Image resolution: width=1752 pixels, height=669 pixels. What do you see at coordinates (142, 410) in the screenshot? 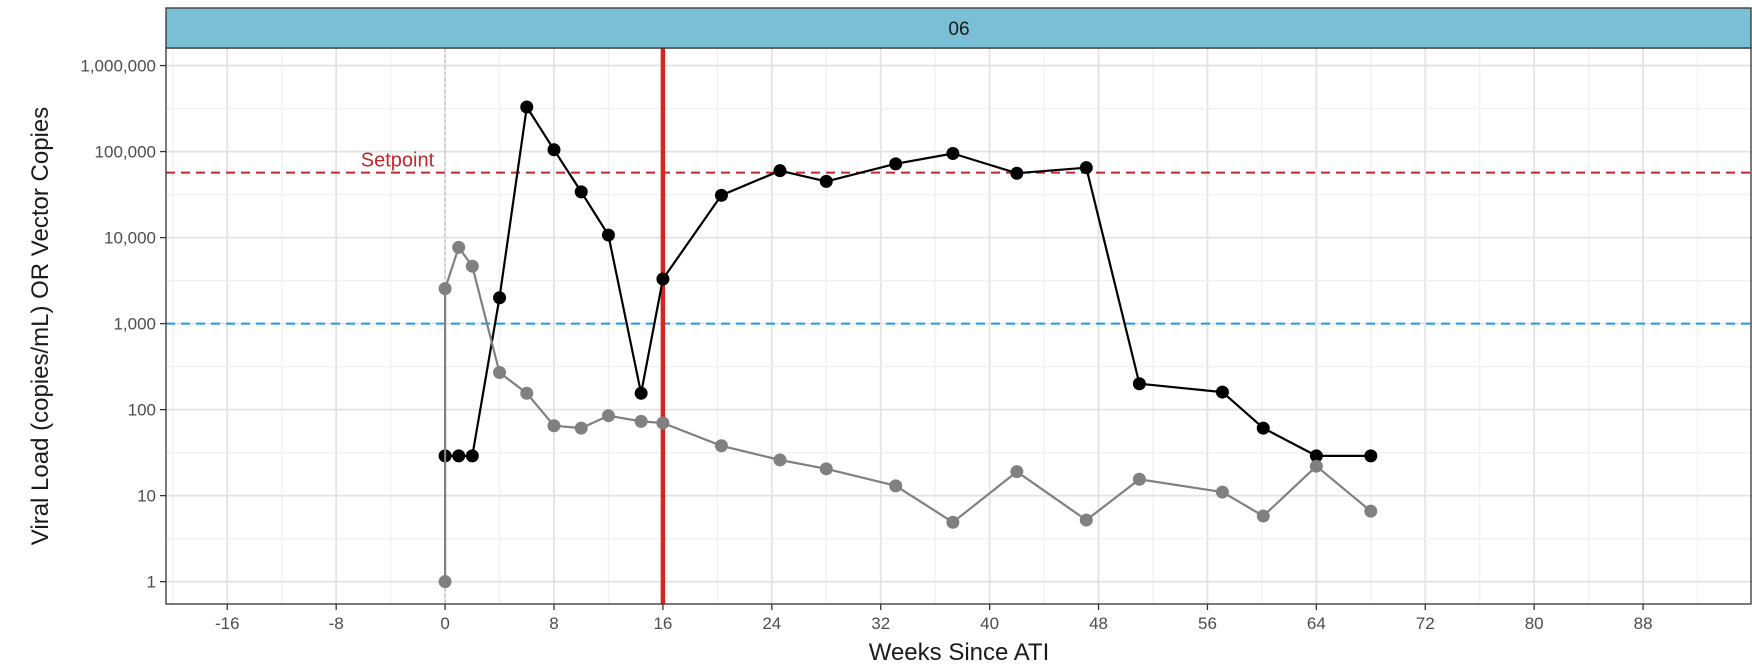
I see `y-tick-label: 100` at bounding box center [142, 410].